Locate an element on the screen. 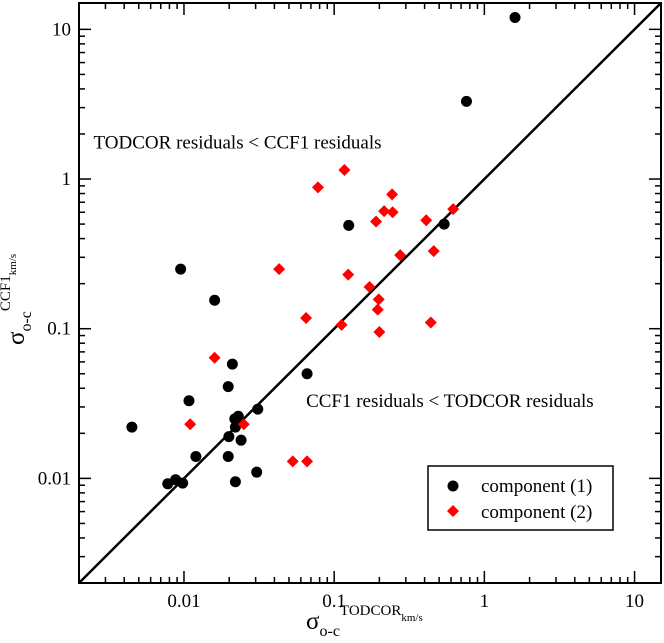 The image size is (664, 643). y-axis-label-sup: CCF1 is located at coordinates (7, 293).